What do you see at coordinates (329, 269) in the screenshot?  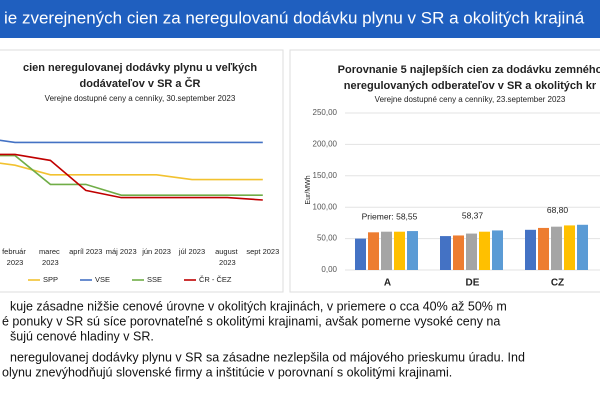 I see `y-tick-label: 0,00` at bounding box center [329, 269].